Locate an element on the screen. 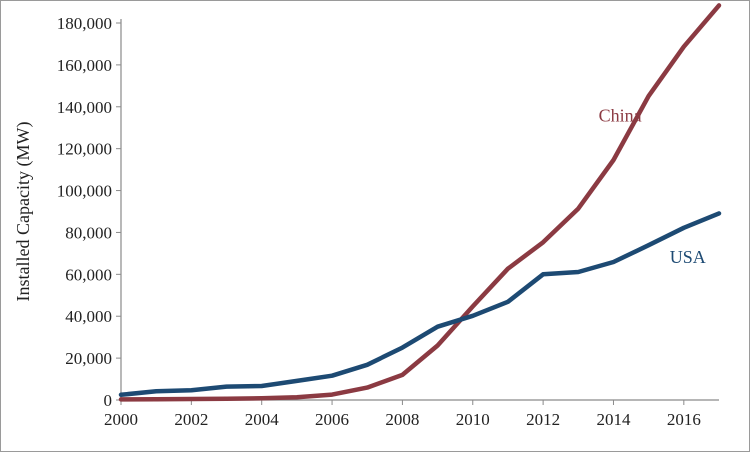 Image resolution: width=750 pixels, height=453 pixels. series-label-china: China is located at coordinates (620, 115).